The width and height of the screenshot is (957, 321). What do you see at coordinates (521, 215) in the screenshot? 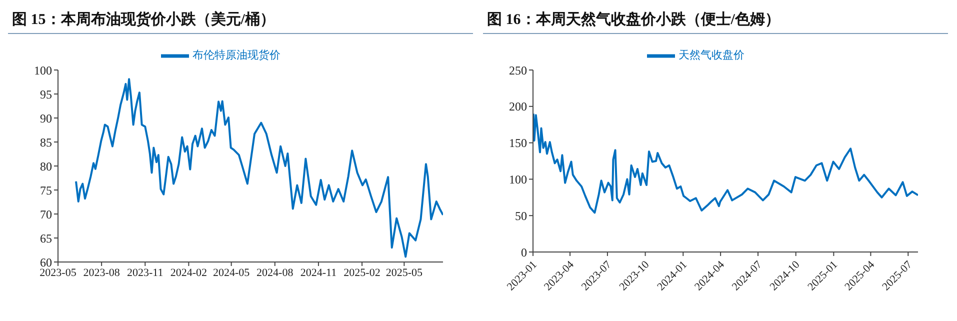
I see `y-tick-label: 50` at bounding box center [521, 215].